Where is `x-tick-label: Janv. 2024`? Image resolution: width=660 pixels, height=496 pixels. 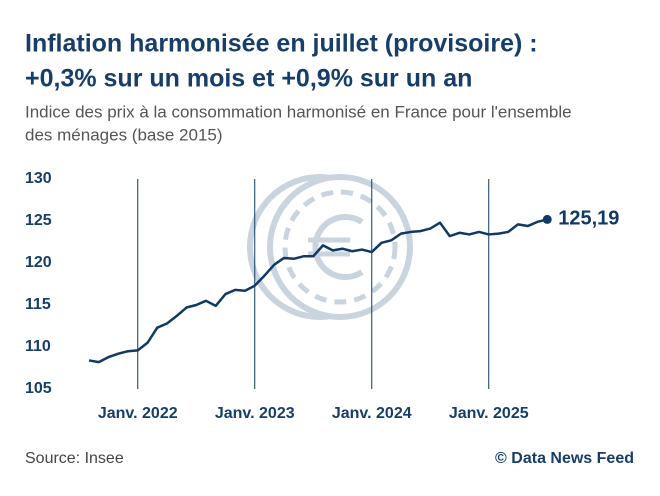 x-tick-label: Janv. 2024 is located at coordinates (372, 413).